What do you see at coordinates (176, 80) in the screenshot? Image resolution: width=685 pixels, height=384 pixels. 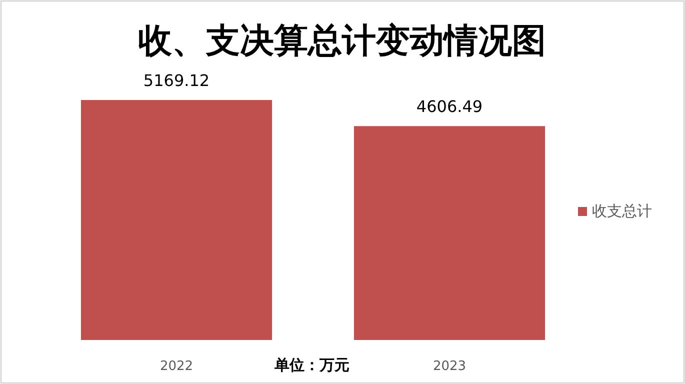 I see `data-label: 5169.12` at bounding box center [176, 80].